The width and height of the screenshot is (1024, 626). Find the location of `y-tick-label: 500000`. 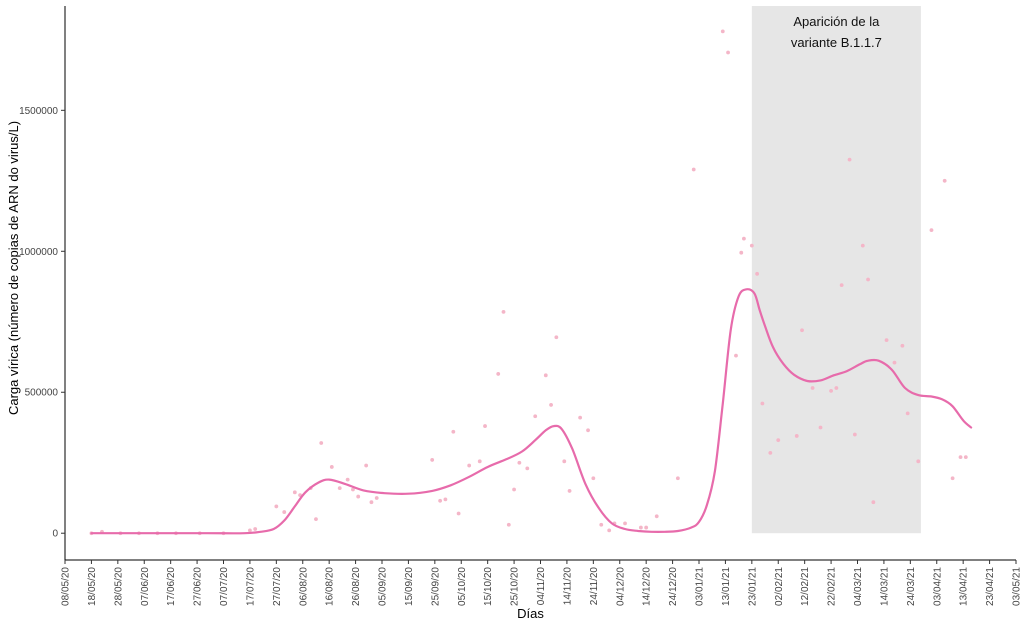

y-tick-label: 500000 is located at coordinates (42, 393).